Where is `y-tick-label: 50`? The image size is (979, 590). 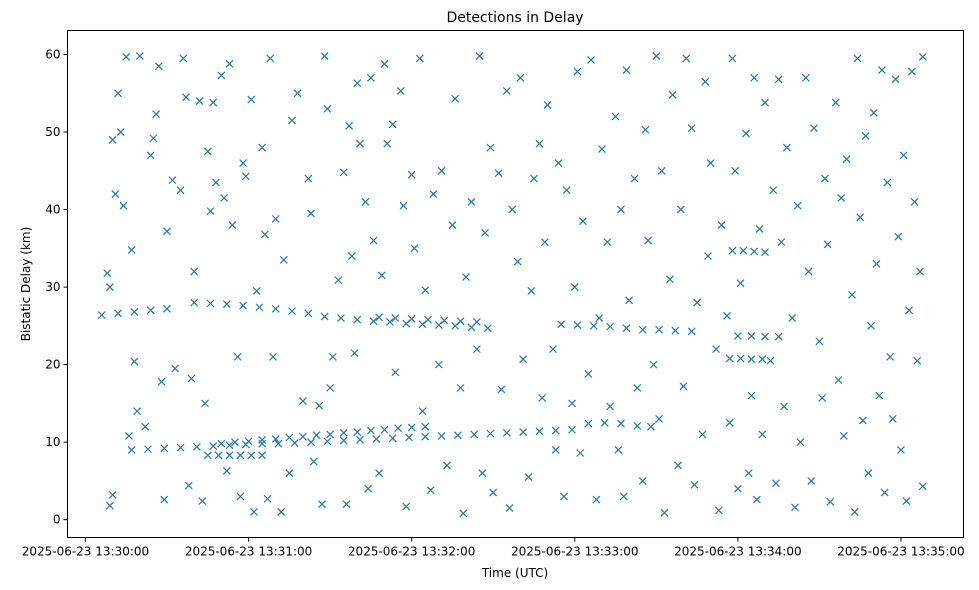
y-tick-label: 50 is located at coordinates (52, 132).